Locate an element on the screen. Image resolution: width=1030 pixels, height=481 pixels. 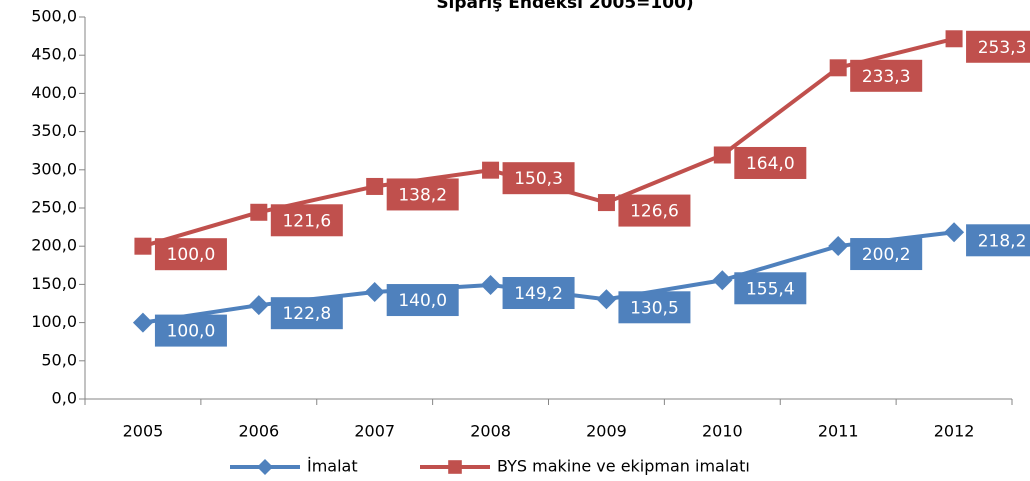
y-tick-label: 50,0 is located at coordinates (59, 359).